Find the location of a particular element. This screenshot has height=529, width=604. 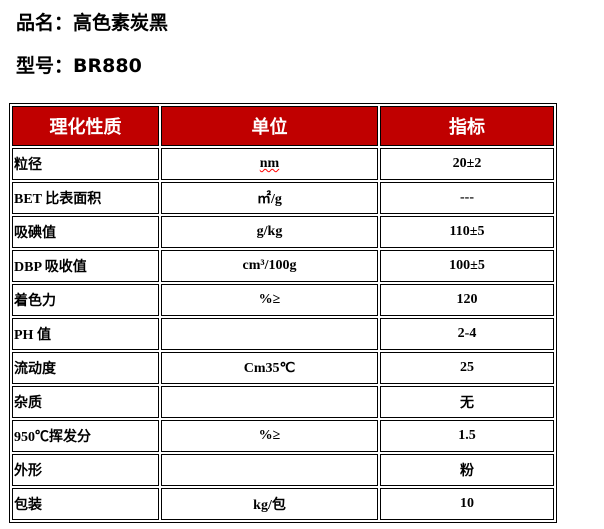

table-row: BET 比表面积 ㎡/g --- is located at coordinates (283, 198).